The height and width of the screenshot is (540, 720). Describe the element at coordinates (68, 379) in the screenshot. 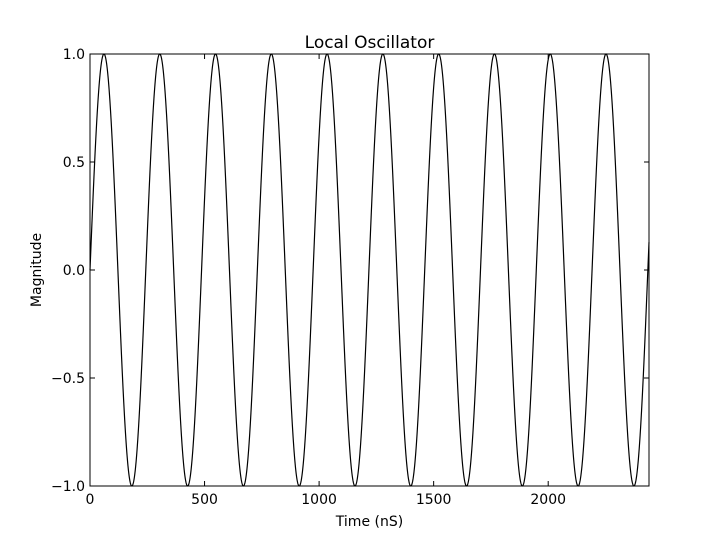

I see `y-tick-label: −0.5` at that location.